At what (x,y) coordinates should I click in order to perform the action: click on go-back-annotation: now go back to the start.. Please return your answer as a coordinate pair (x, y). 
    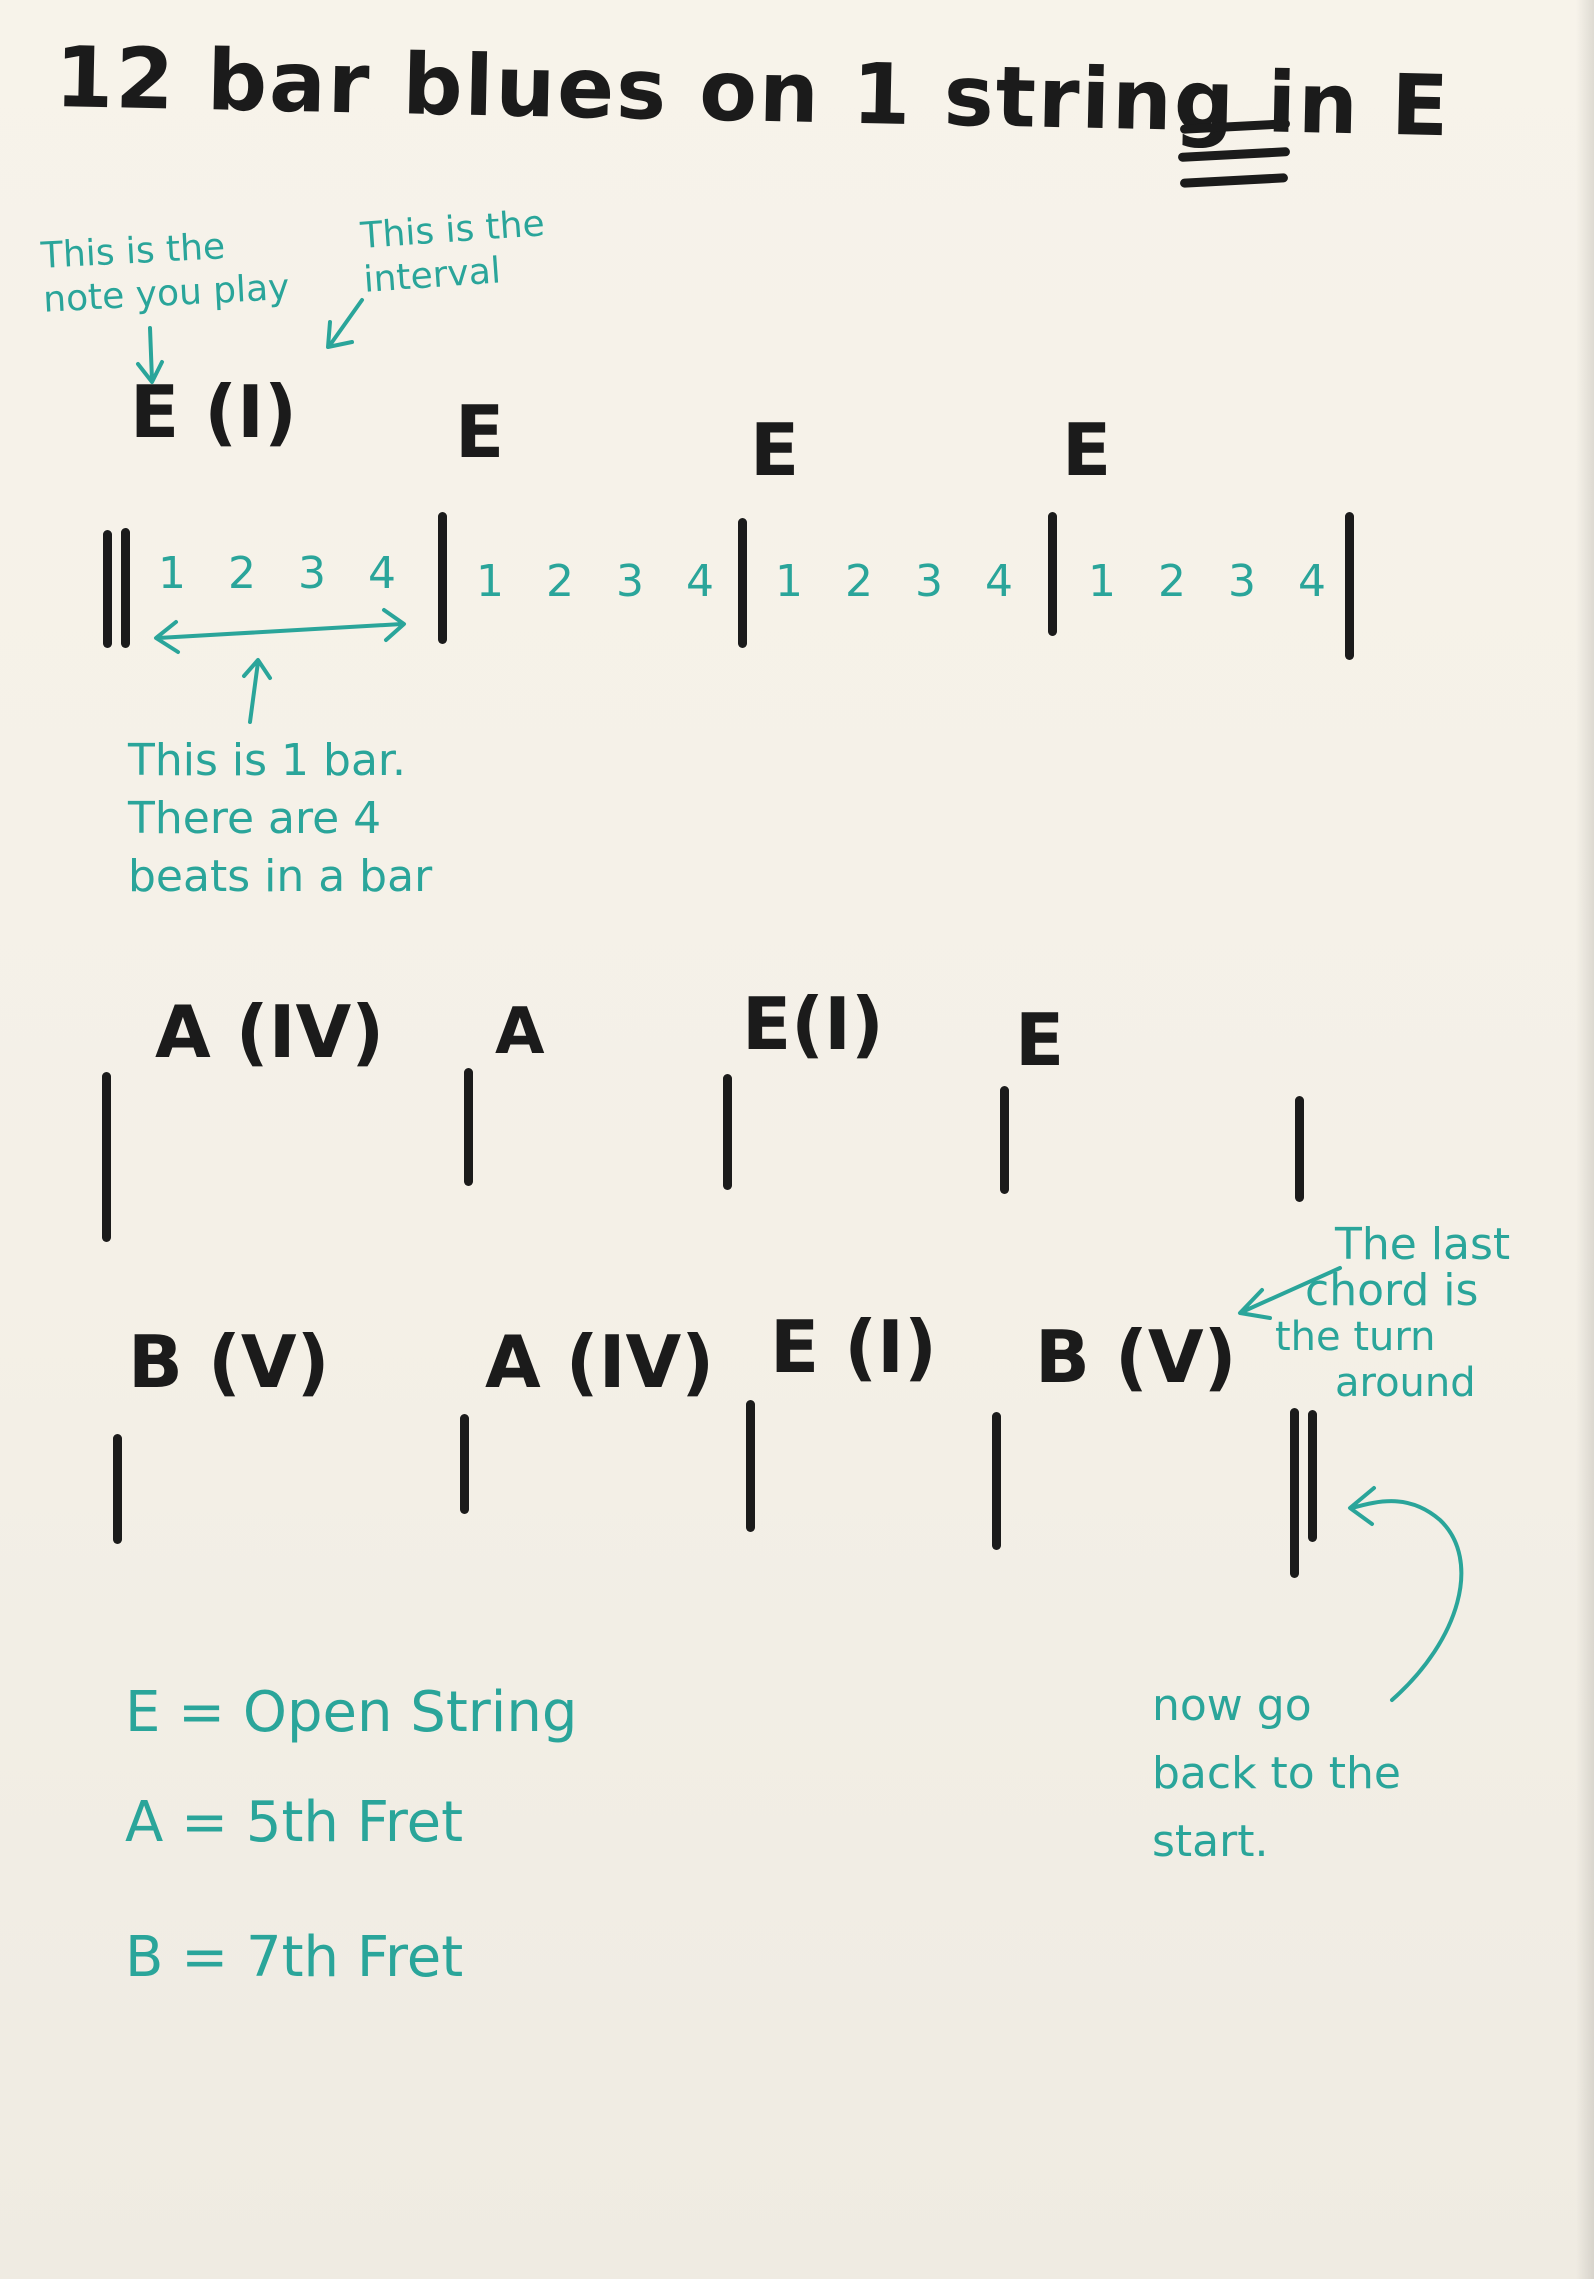
    Looking at the image, I should click on (1276, 1774).